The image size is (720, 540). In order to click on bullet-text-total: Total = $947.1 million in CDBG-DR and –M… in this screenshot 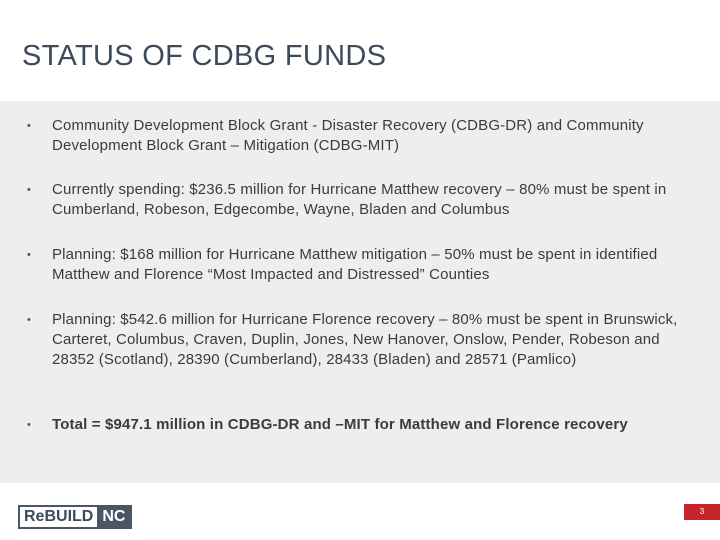, I will do `click(340, 424)`.